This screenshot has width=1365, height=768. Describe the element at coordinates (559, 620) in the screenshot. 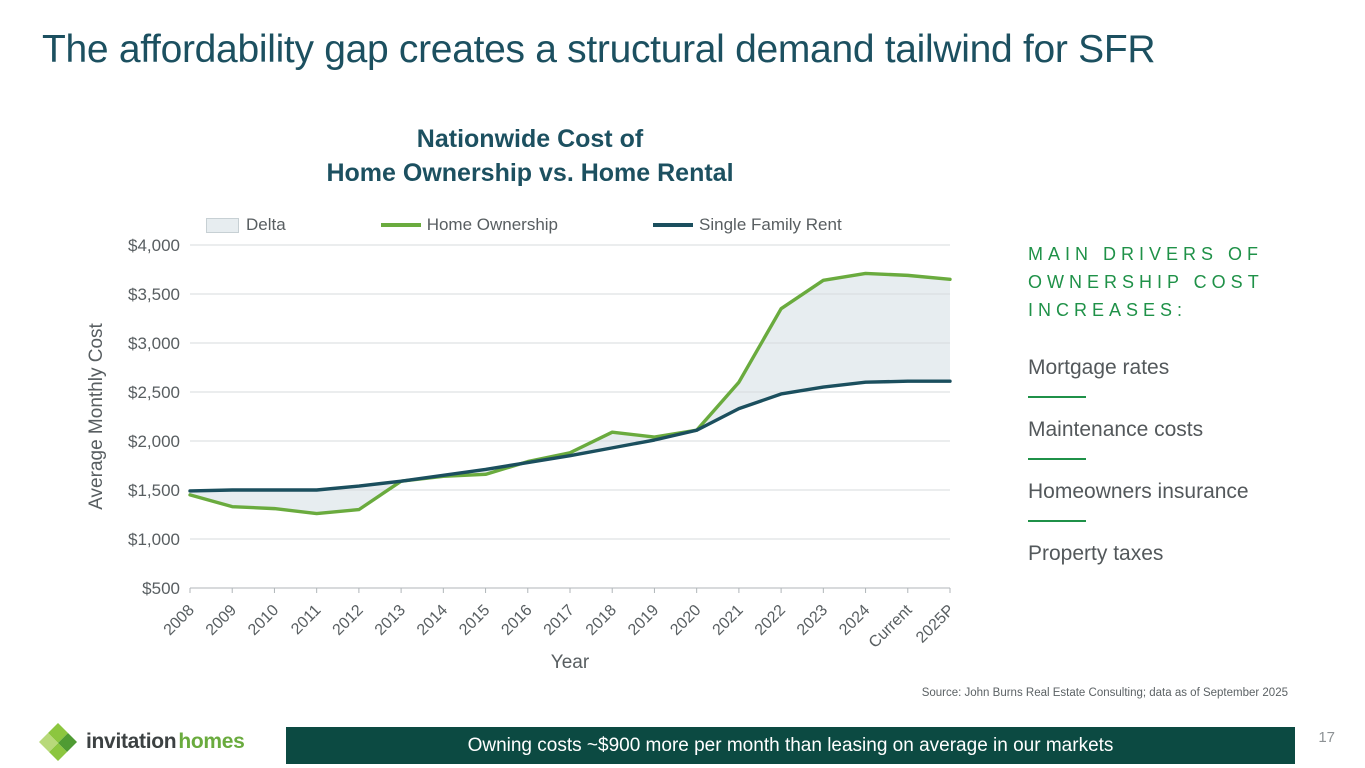

I see `svg-text: 2017` at that location.